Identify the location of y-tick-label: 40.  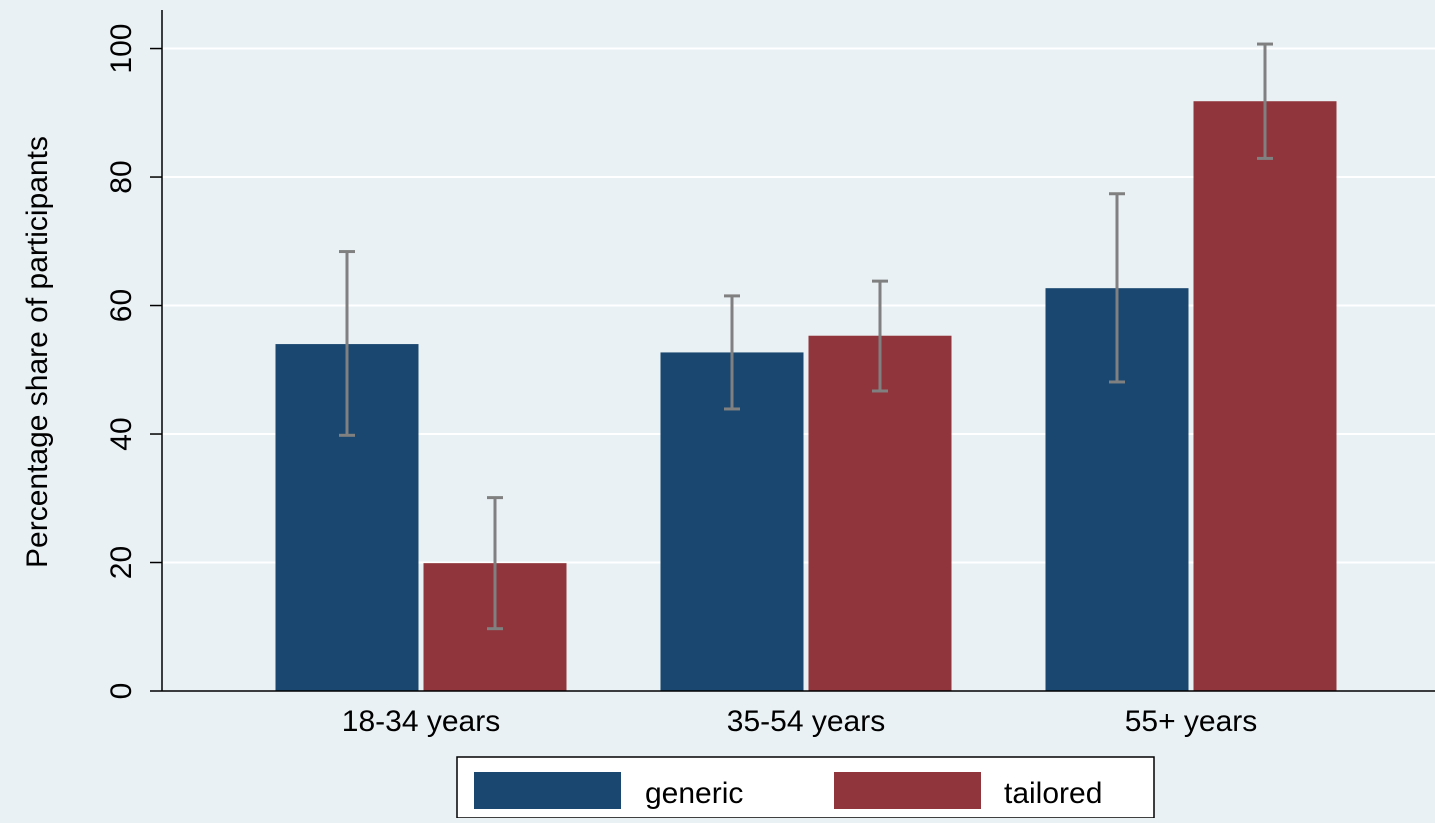
(121, 433).